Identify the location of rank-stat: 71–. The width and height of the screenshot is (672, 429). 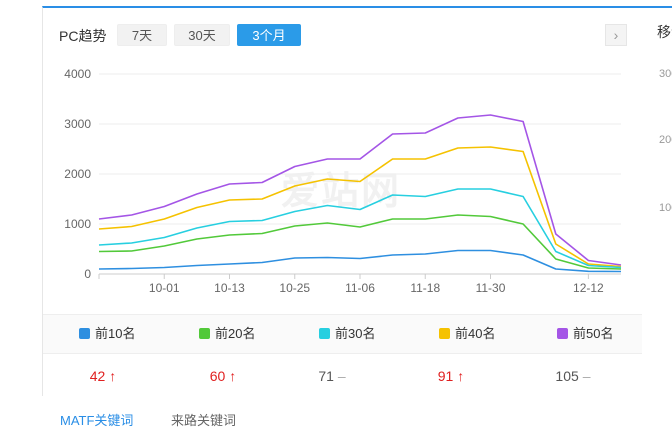
(332, 376).